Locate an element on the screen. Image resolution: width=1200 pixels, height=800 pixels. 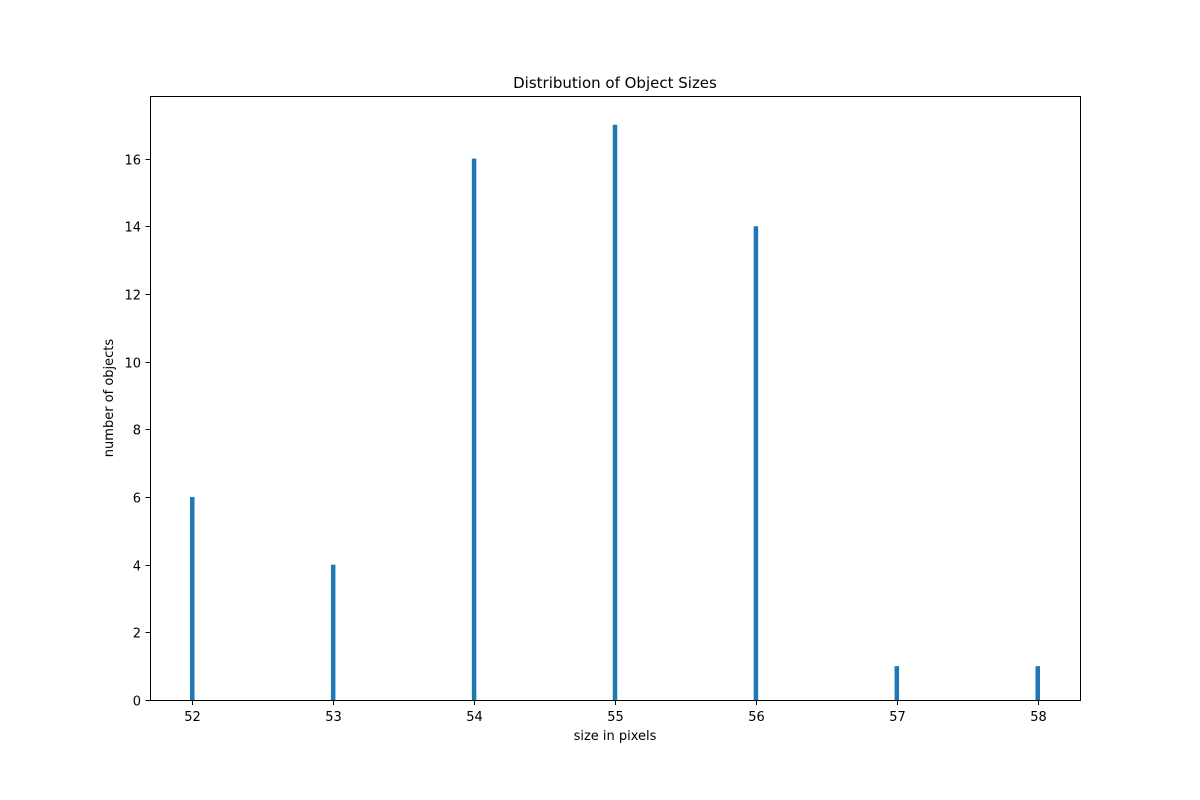
x-axis-label: size in pixels is located at coordinates (615, 736).